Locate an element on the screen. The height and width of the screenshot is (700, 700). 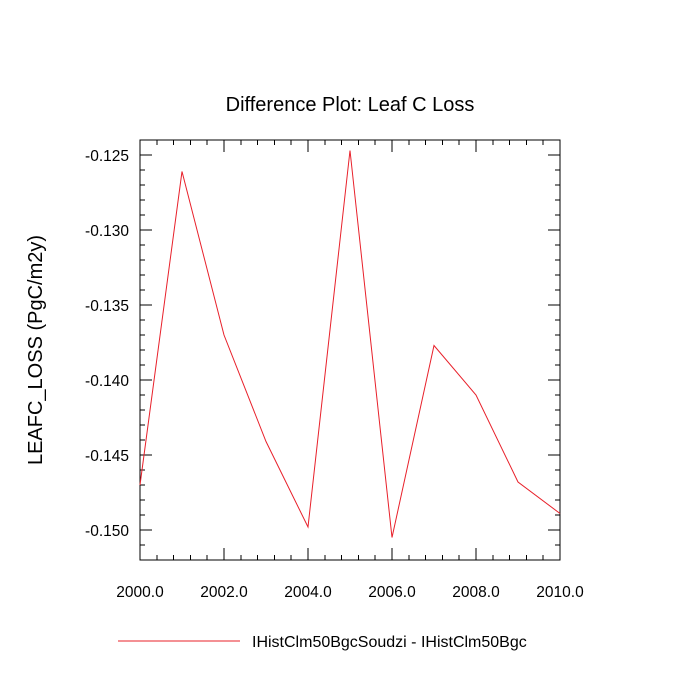
y-tick-label: -0.145 is located at coordinates (107, 456).